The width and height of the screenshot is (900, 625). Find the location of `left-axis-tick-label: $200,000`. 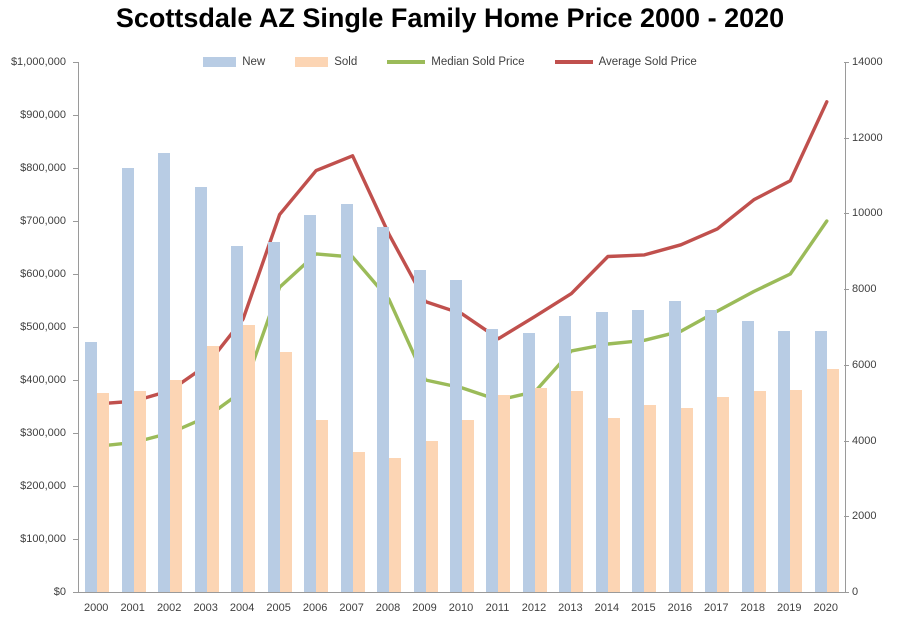

left-axis-tick-label: $200,000 is located at coordinates (43, 486).